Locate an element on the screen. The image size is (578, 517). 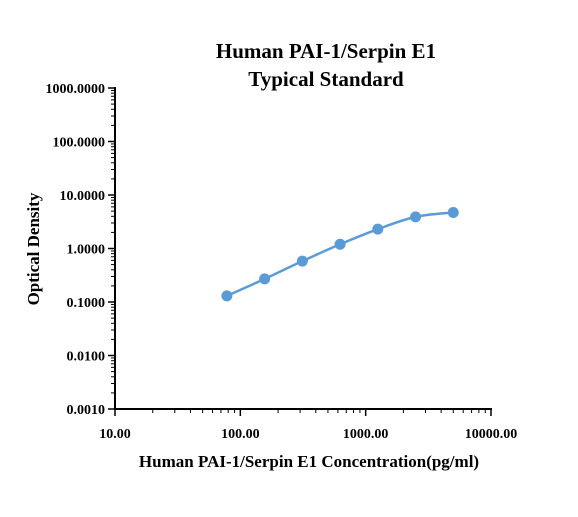
x-tick-label: 10000.00 is located at coordinates (491, 434).